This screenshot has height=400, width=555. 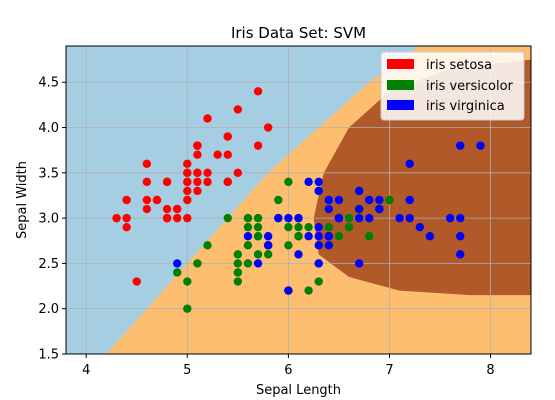 What do you see at coordinates (48, 309) in the screenshot?
I see `y-tick-label: 2.0` at bounding box center [48, 309].